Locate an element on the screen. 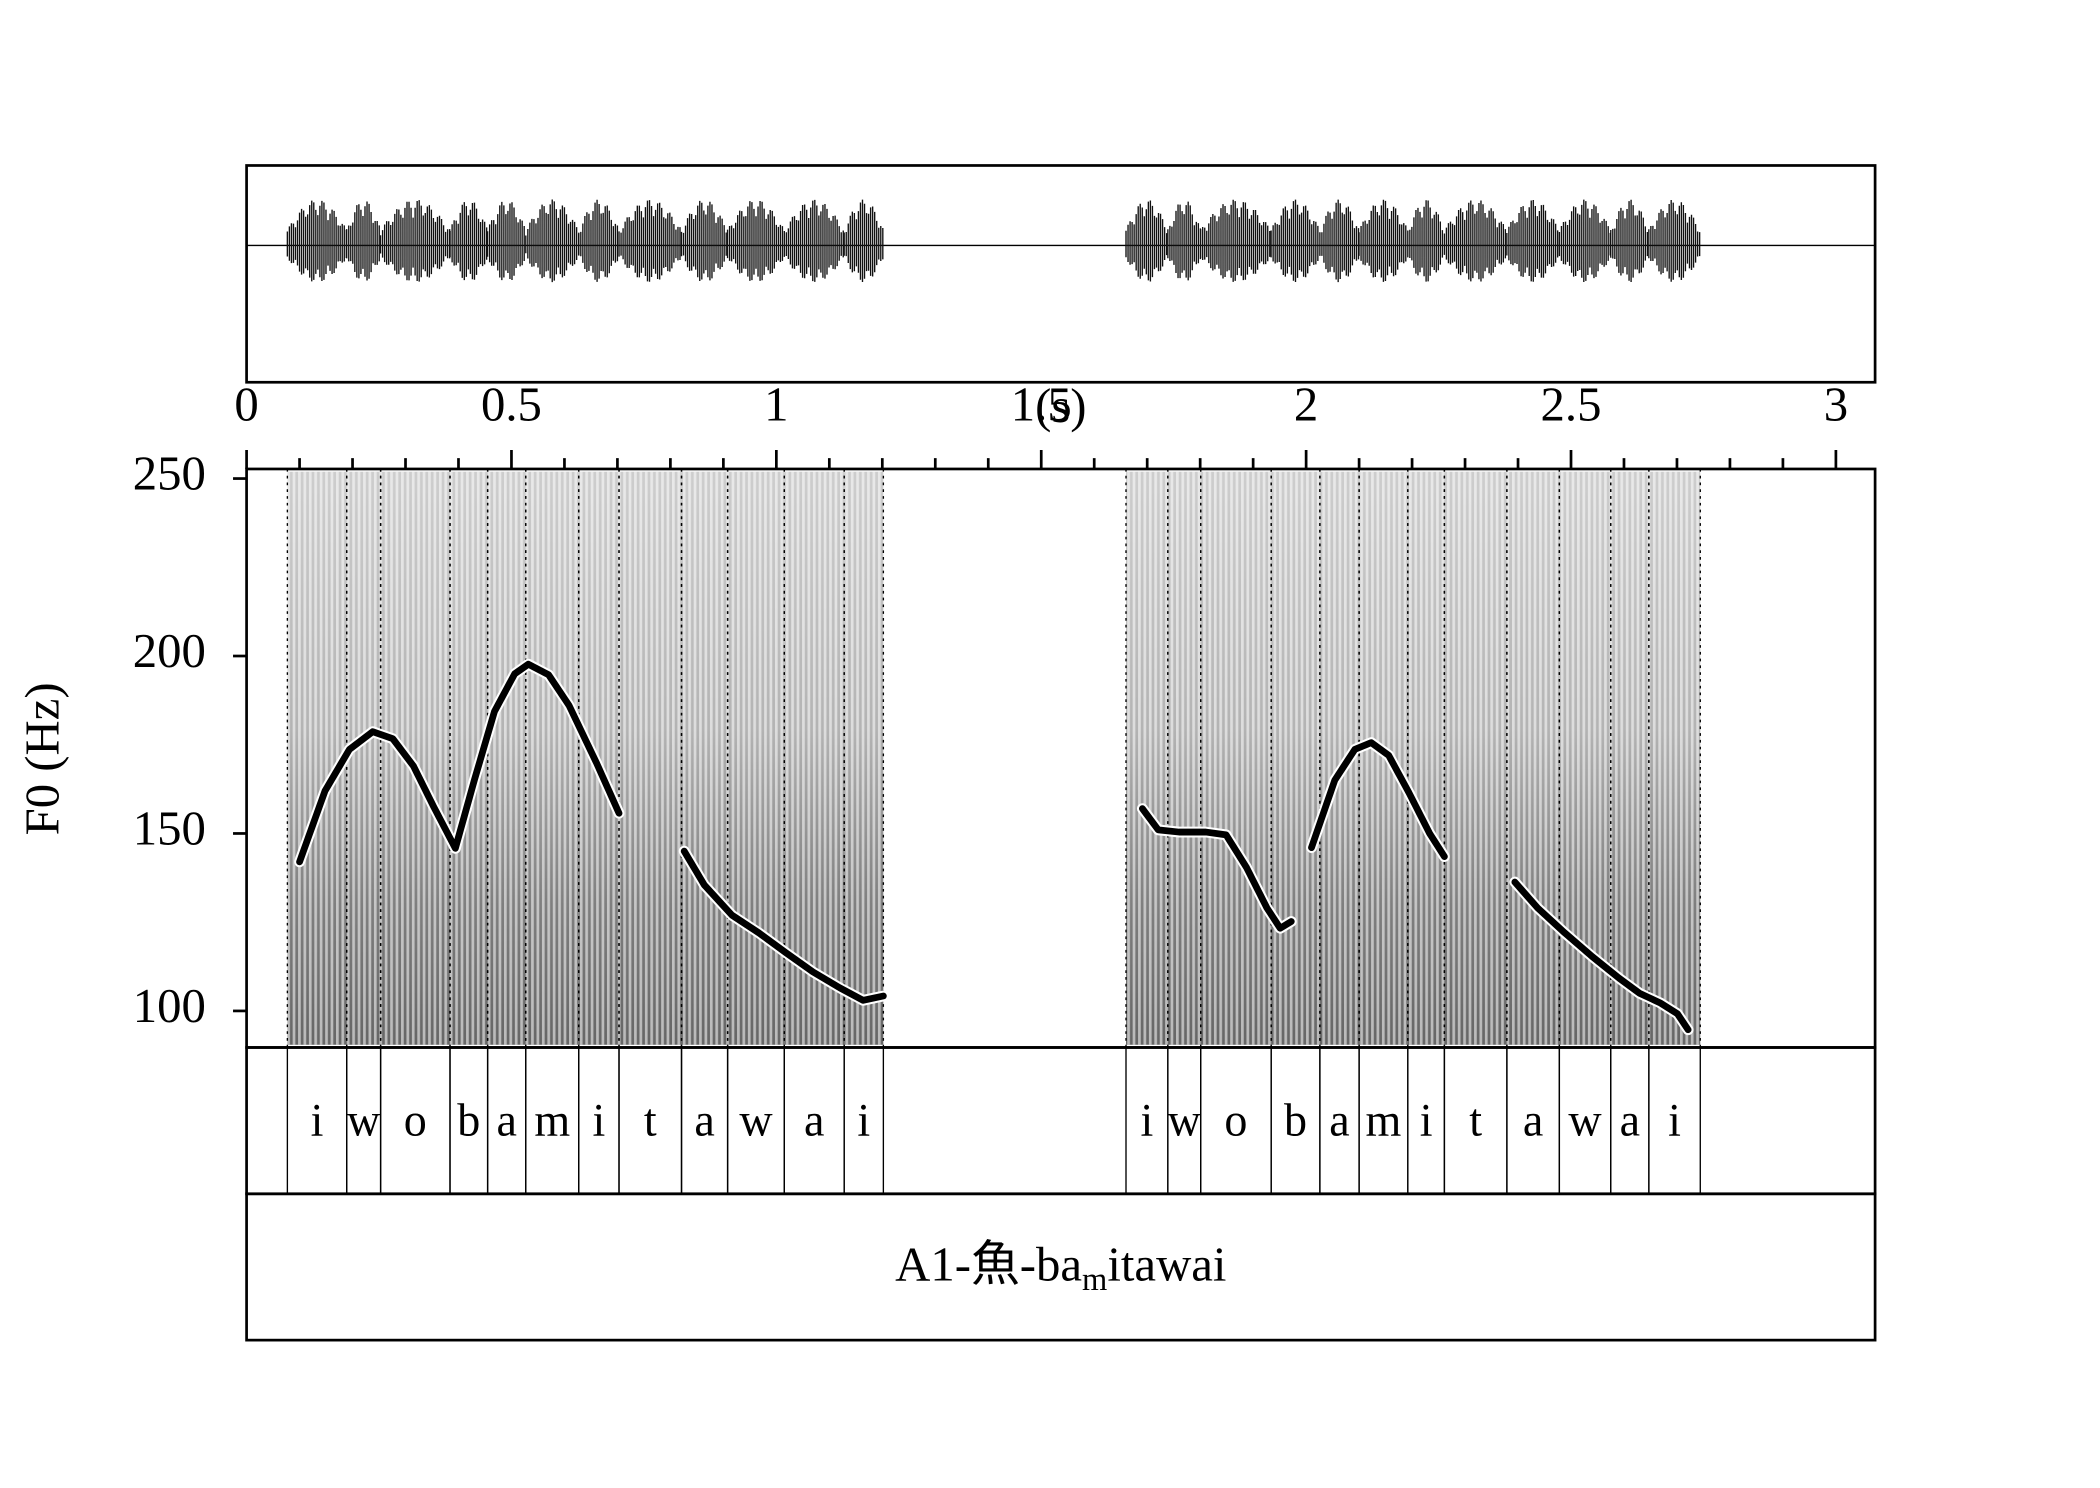  utterance-tier is located at coordinates (1061, 1267).